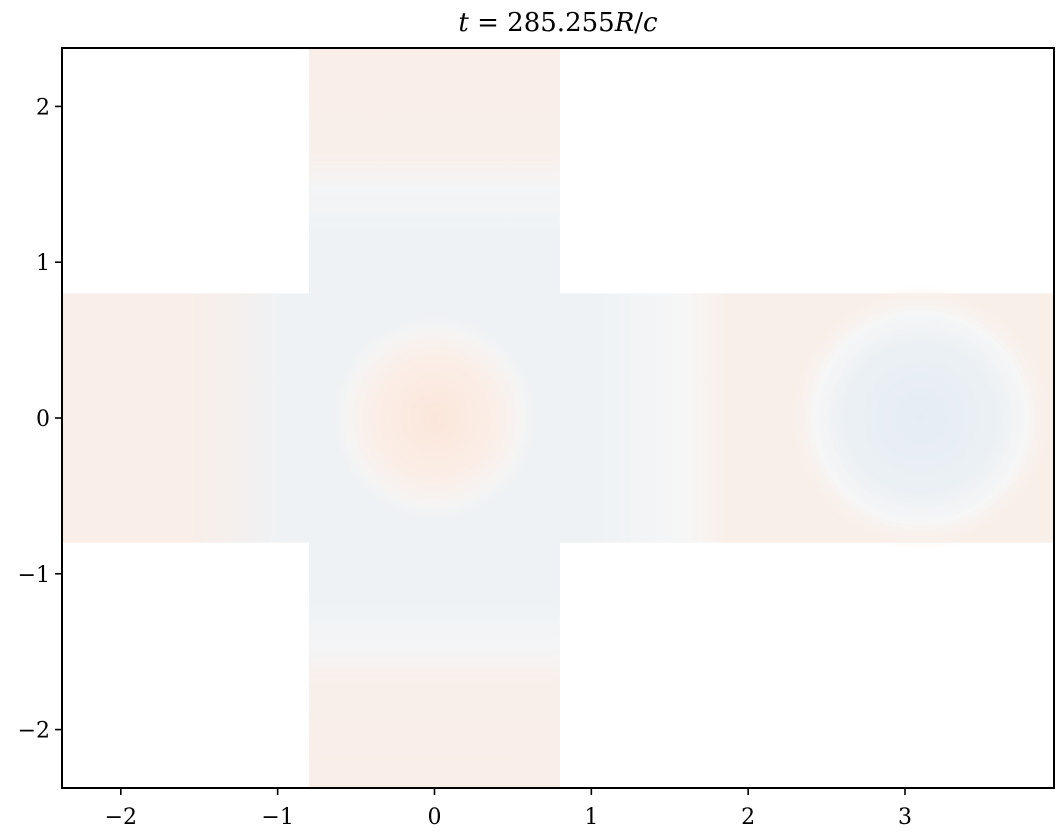  I want to click on x-tick-label: 0, so click(434, 817).